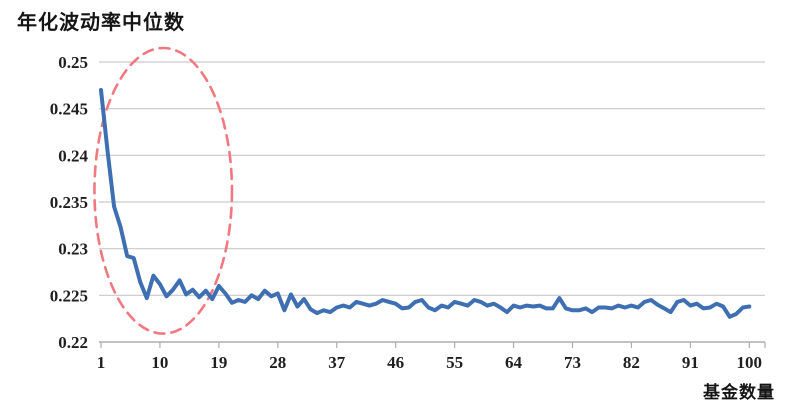  Describe the element at coordinates (73, 342) in the screenshot. I see `y-tick-label: 0.22` at that location.